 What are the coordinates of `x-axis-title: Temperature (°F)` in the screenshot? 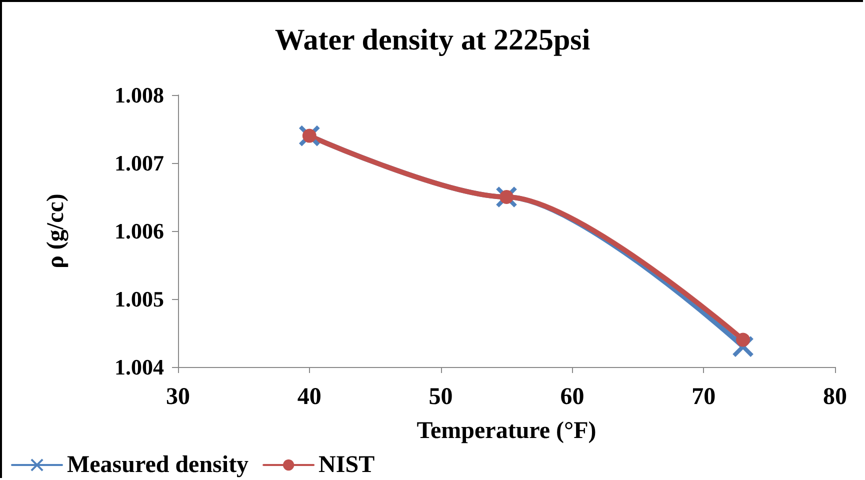 It's located at (506, 431).